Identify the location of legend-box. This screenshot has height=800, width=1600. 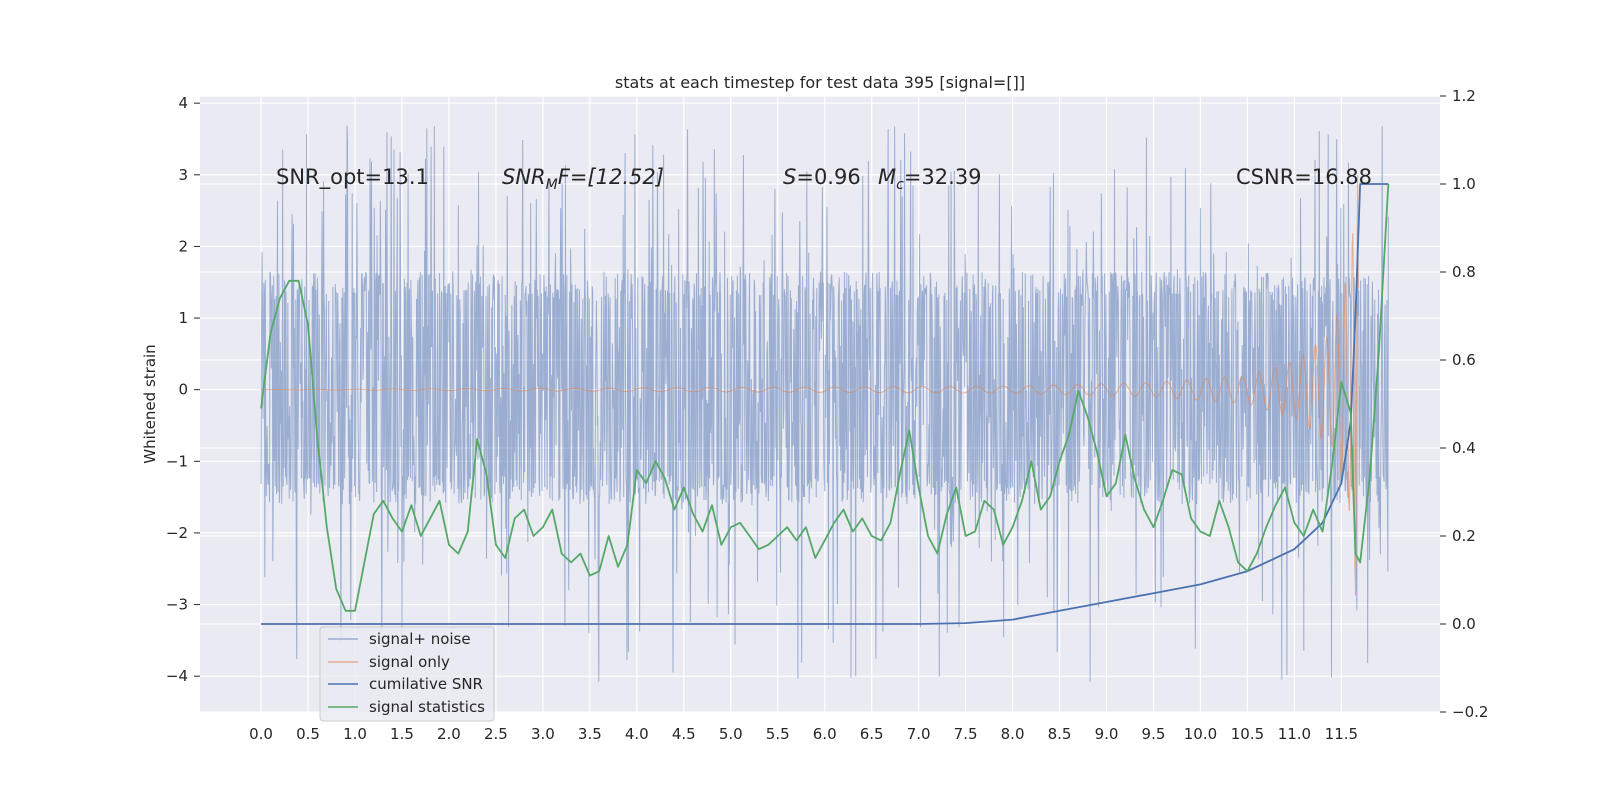
(407, 674).